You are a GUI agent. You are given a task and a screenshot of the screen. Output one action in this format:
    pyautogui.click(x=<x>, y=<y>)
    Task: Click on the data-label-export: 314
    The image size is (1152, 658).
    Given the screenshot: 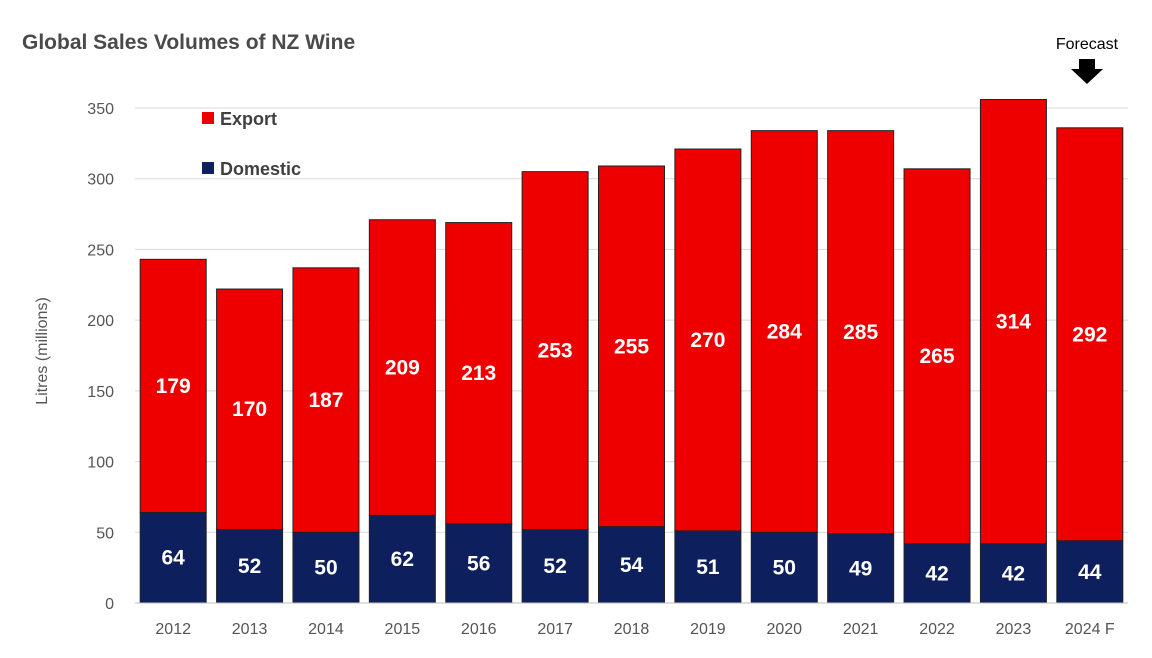 What is the action you would take?
    pyautogui.click(x=1013, y=322)
    